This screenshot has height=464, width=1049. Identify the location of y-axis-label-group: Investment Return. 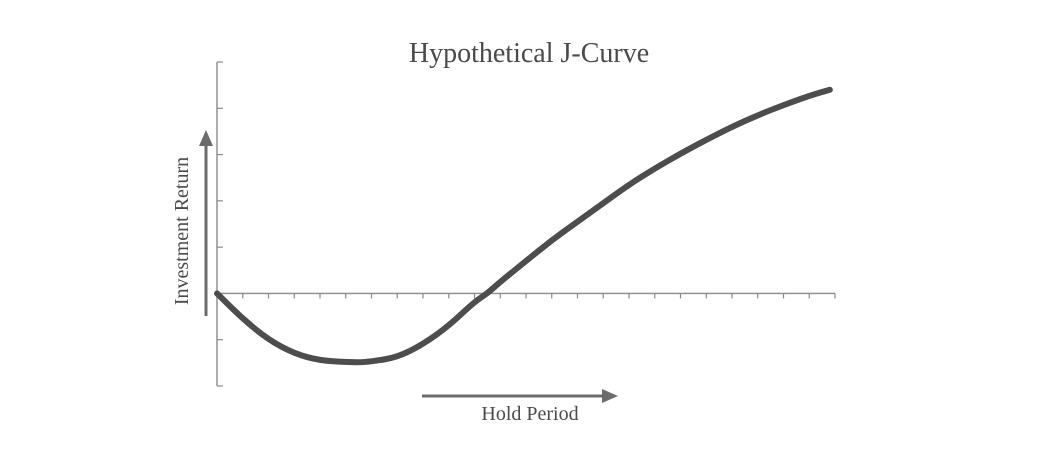
(192, 223).